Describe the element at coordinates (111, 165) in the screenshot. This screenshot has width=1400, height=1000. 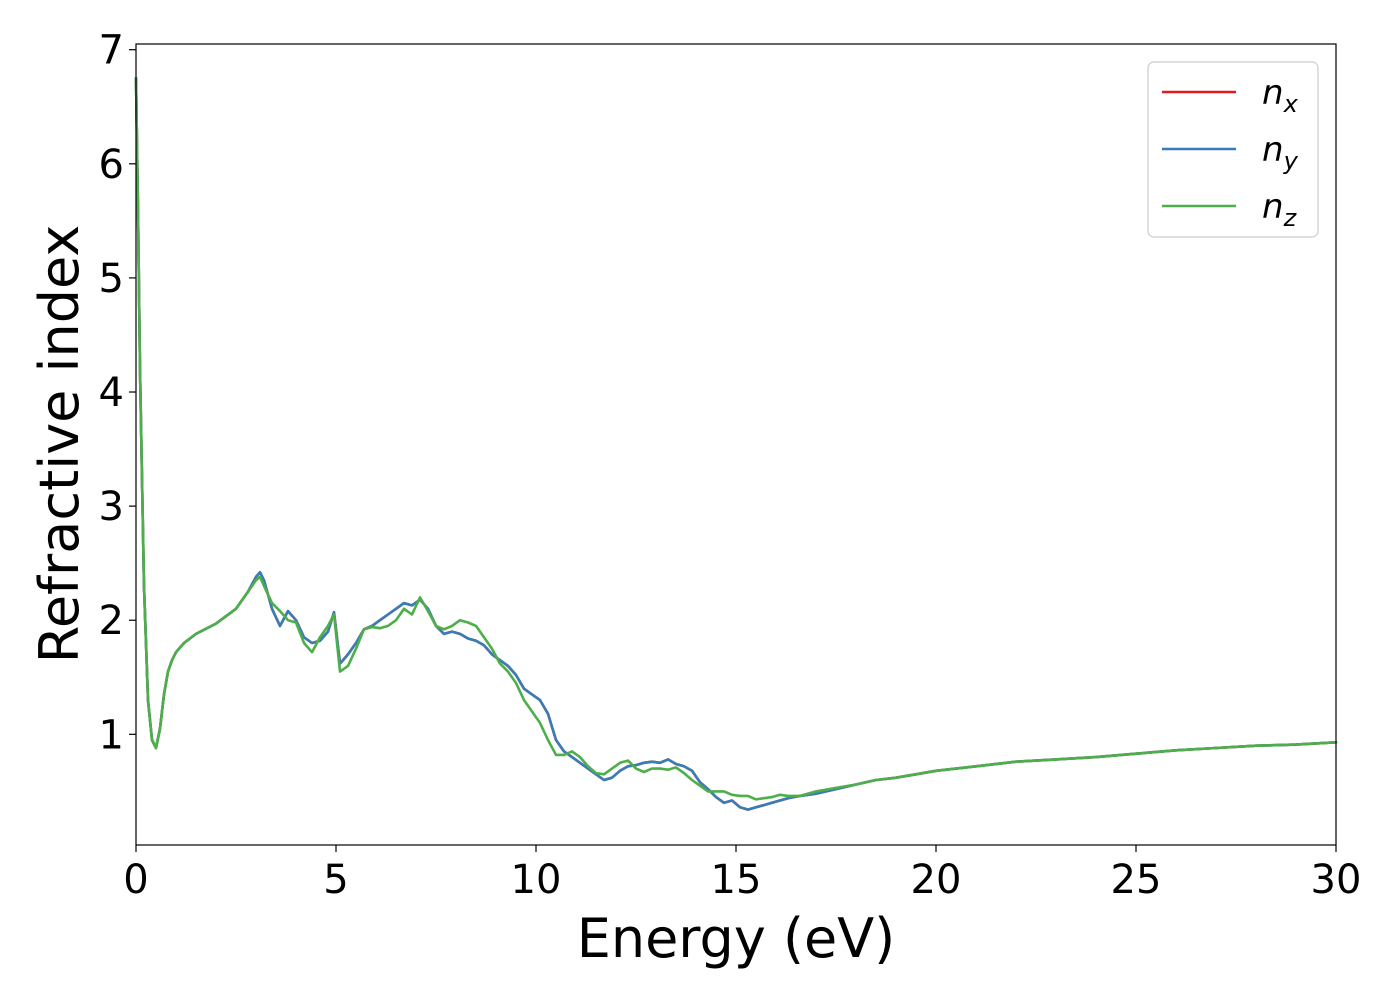
I see `y-tick-label: 6` at that location.